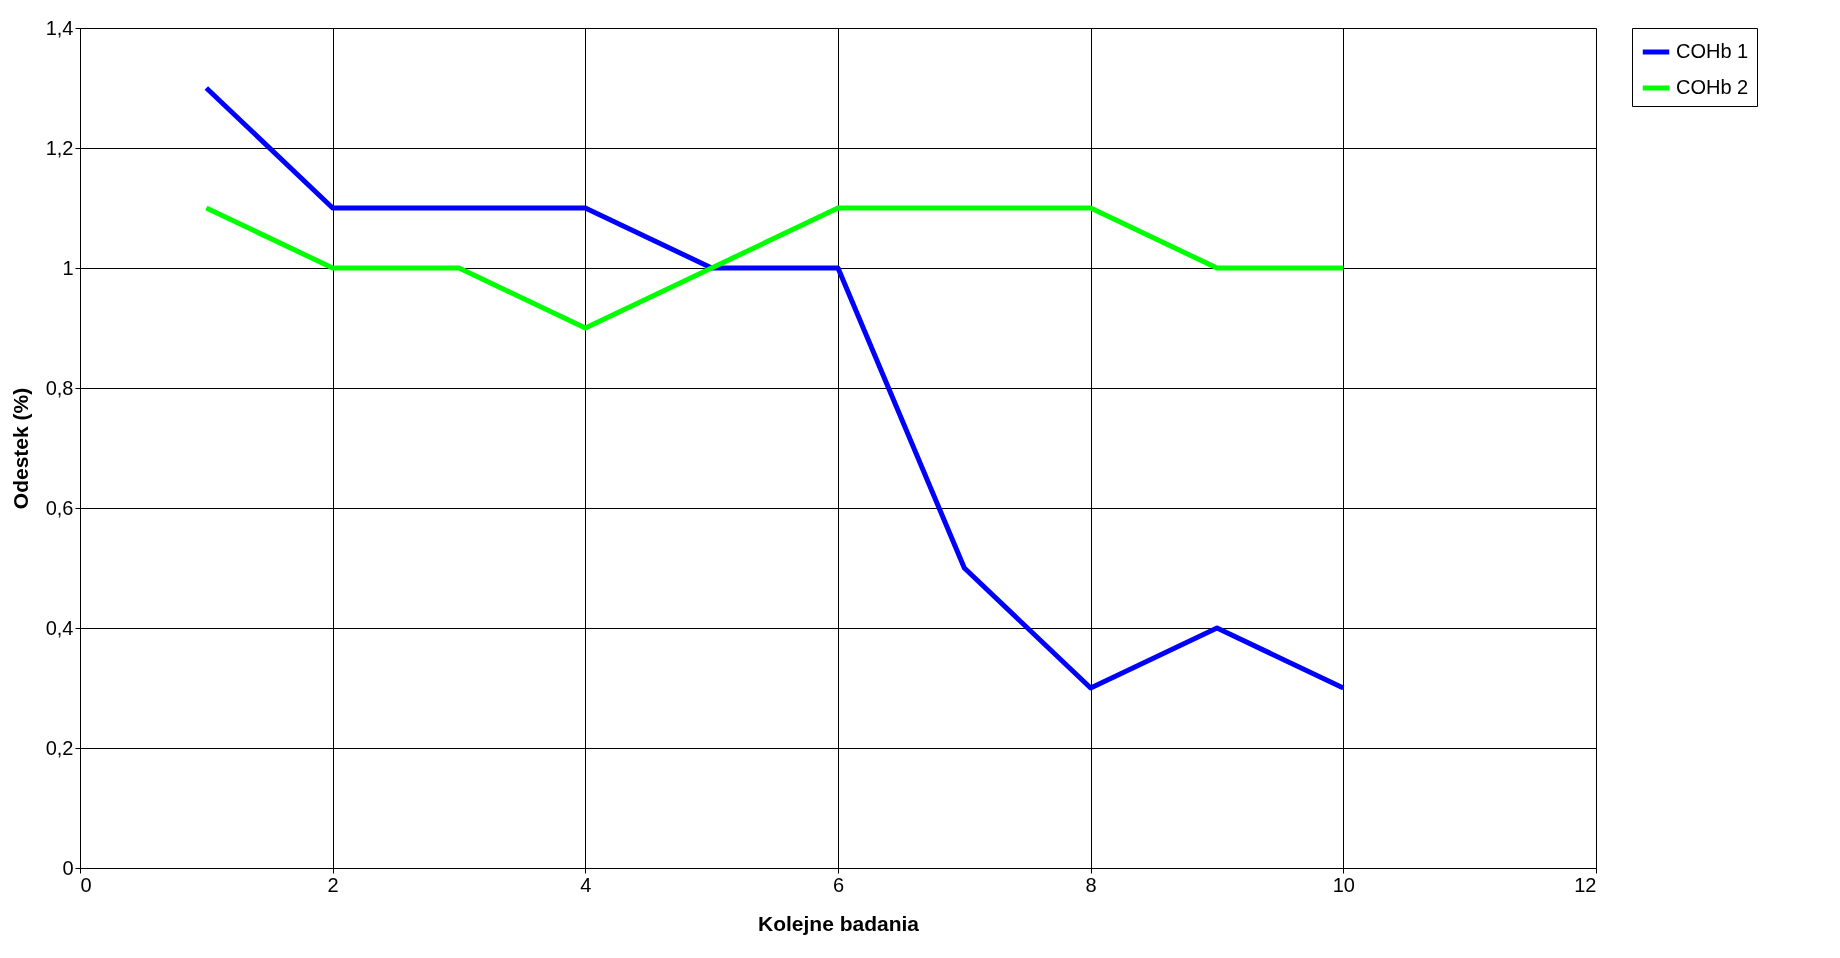  Describe the element at coordinates (1343, 884) in the screenshot. I see `x-tick-label: 10` at that location.